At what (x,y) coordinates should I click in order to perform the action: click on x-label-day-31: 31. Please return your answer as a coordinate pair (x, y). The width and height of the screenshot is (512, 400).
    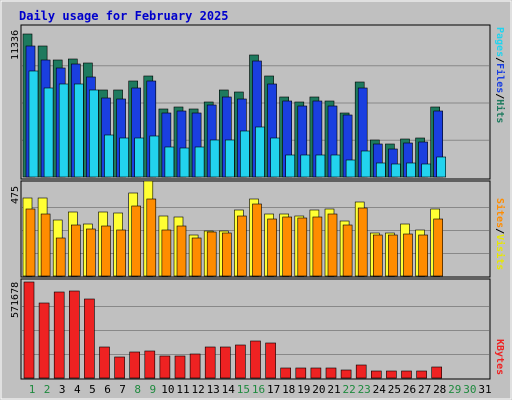
    Looking at the image, I should click on (484, 389).